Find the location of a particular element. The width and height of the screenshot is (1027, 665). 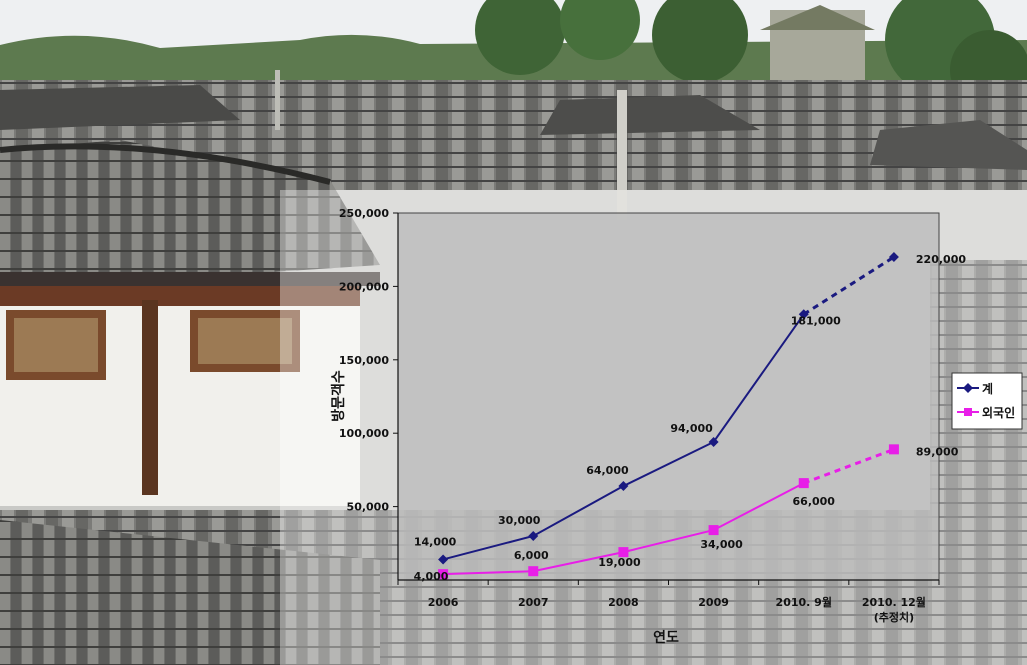

x-tick-label: 2006 is located at coordinates (443, 602).